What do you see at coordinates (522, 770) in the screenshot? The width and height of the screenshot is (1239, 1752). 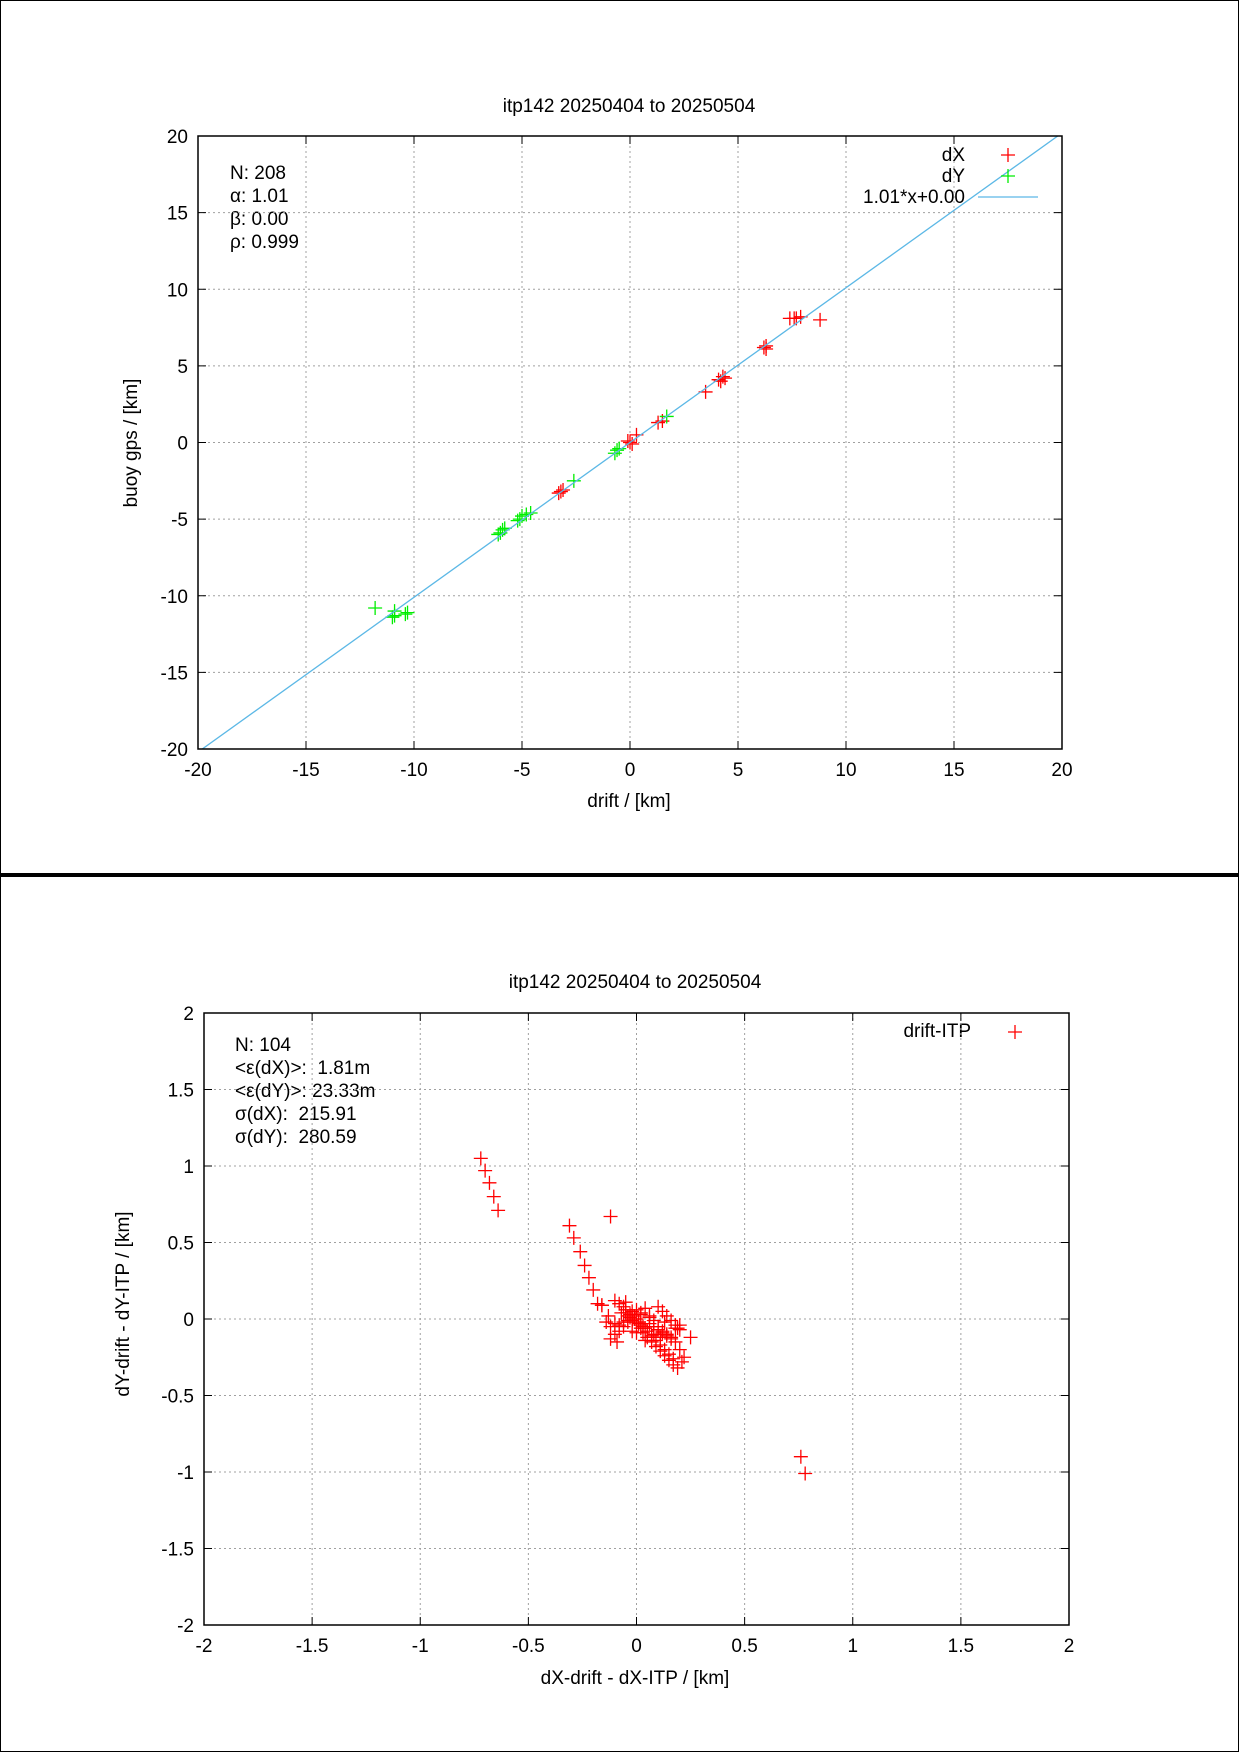 I see `top-x-tick-label: -5` at bounding box center [522, 770].